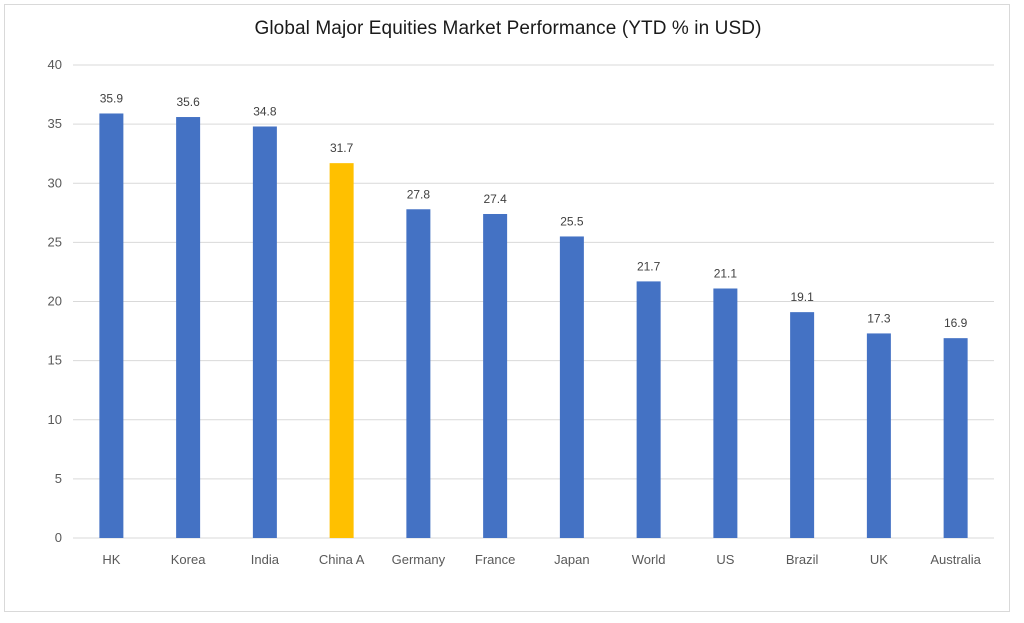 This screenshot has height=623, width=1024. I want to click on y-tick-label: 0, so click(58, 537).